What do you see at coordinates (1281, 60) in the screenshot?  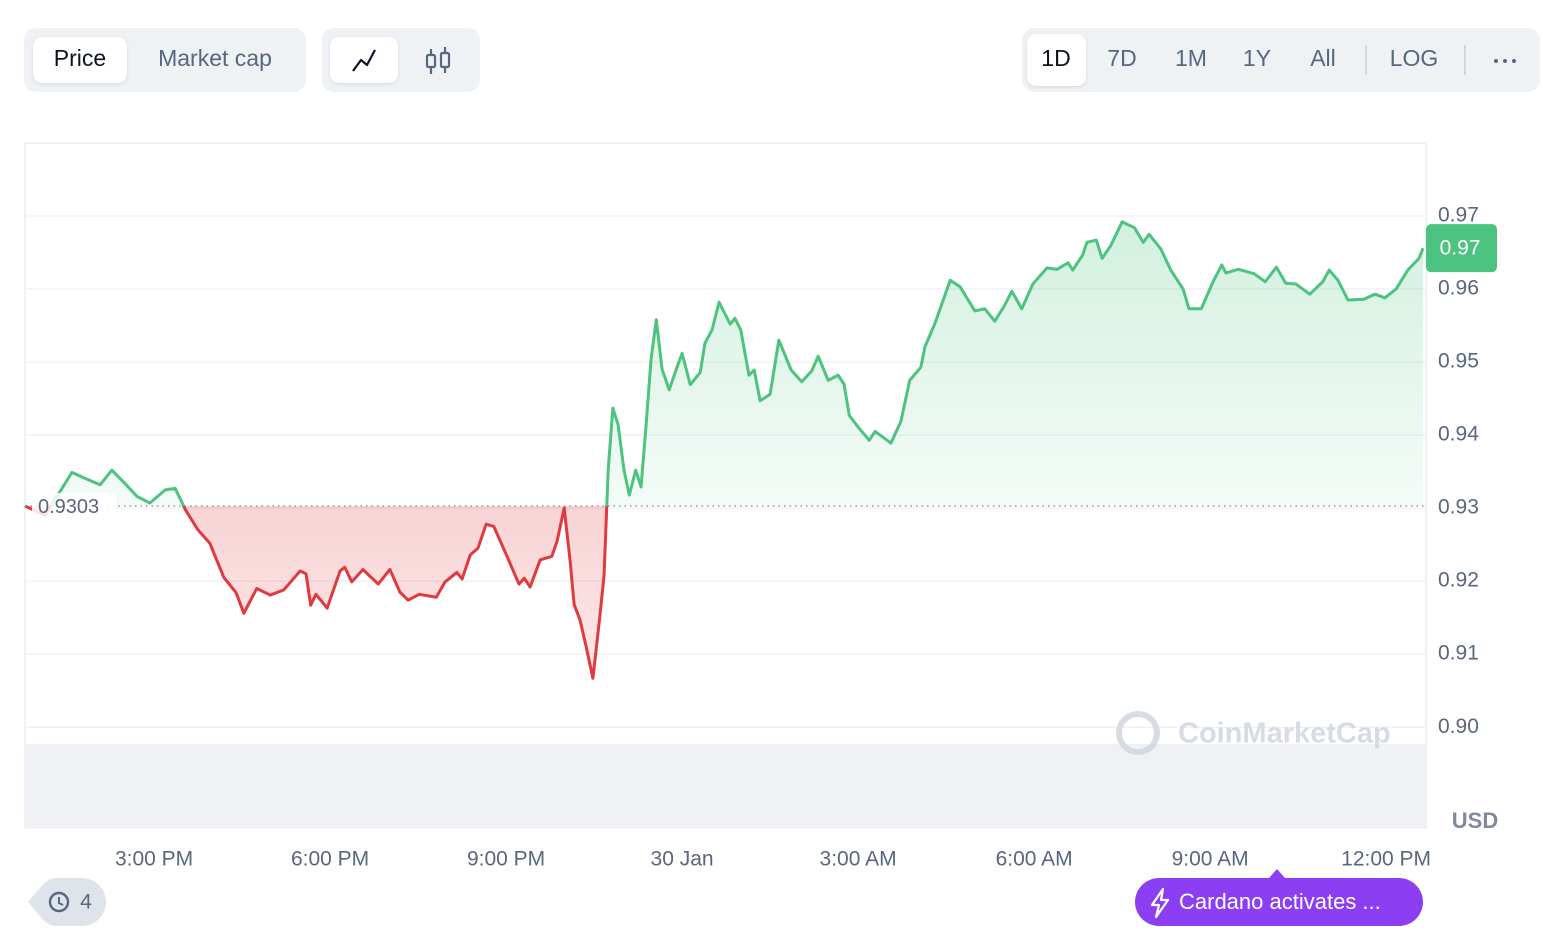 I see `range-toggle` at bounding box center [1281, 60].